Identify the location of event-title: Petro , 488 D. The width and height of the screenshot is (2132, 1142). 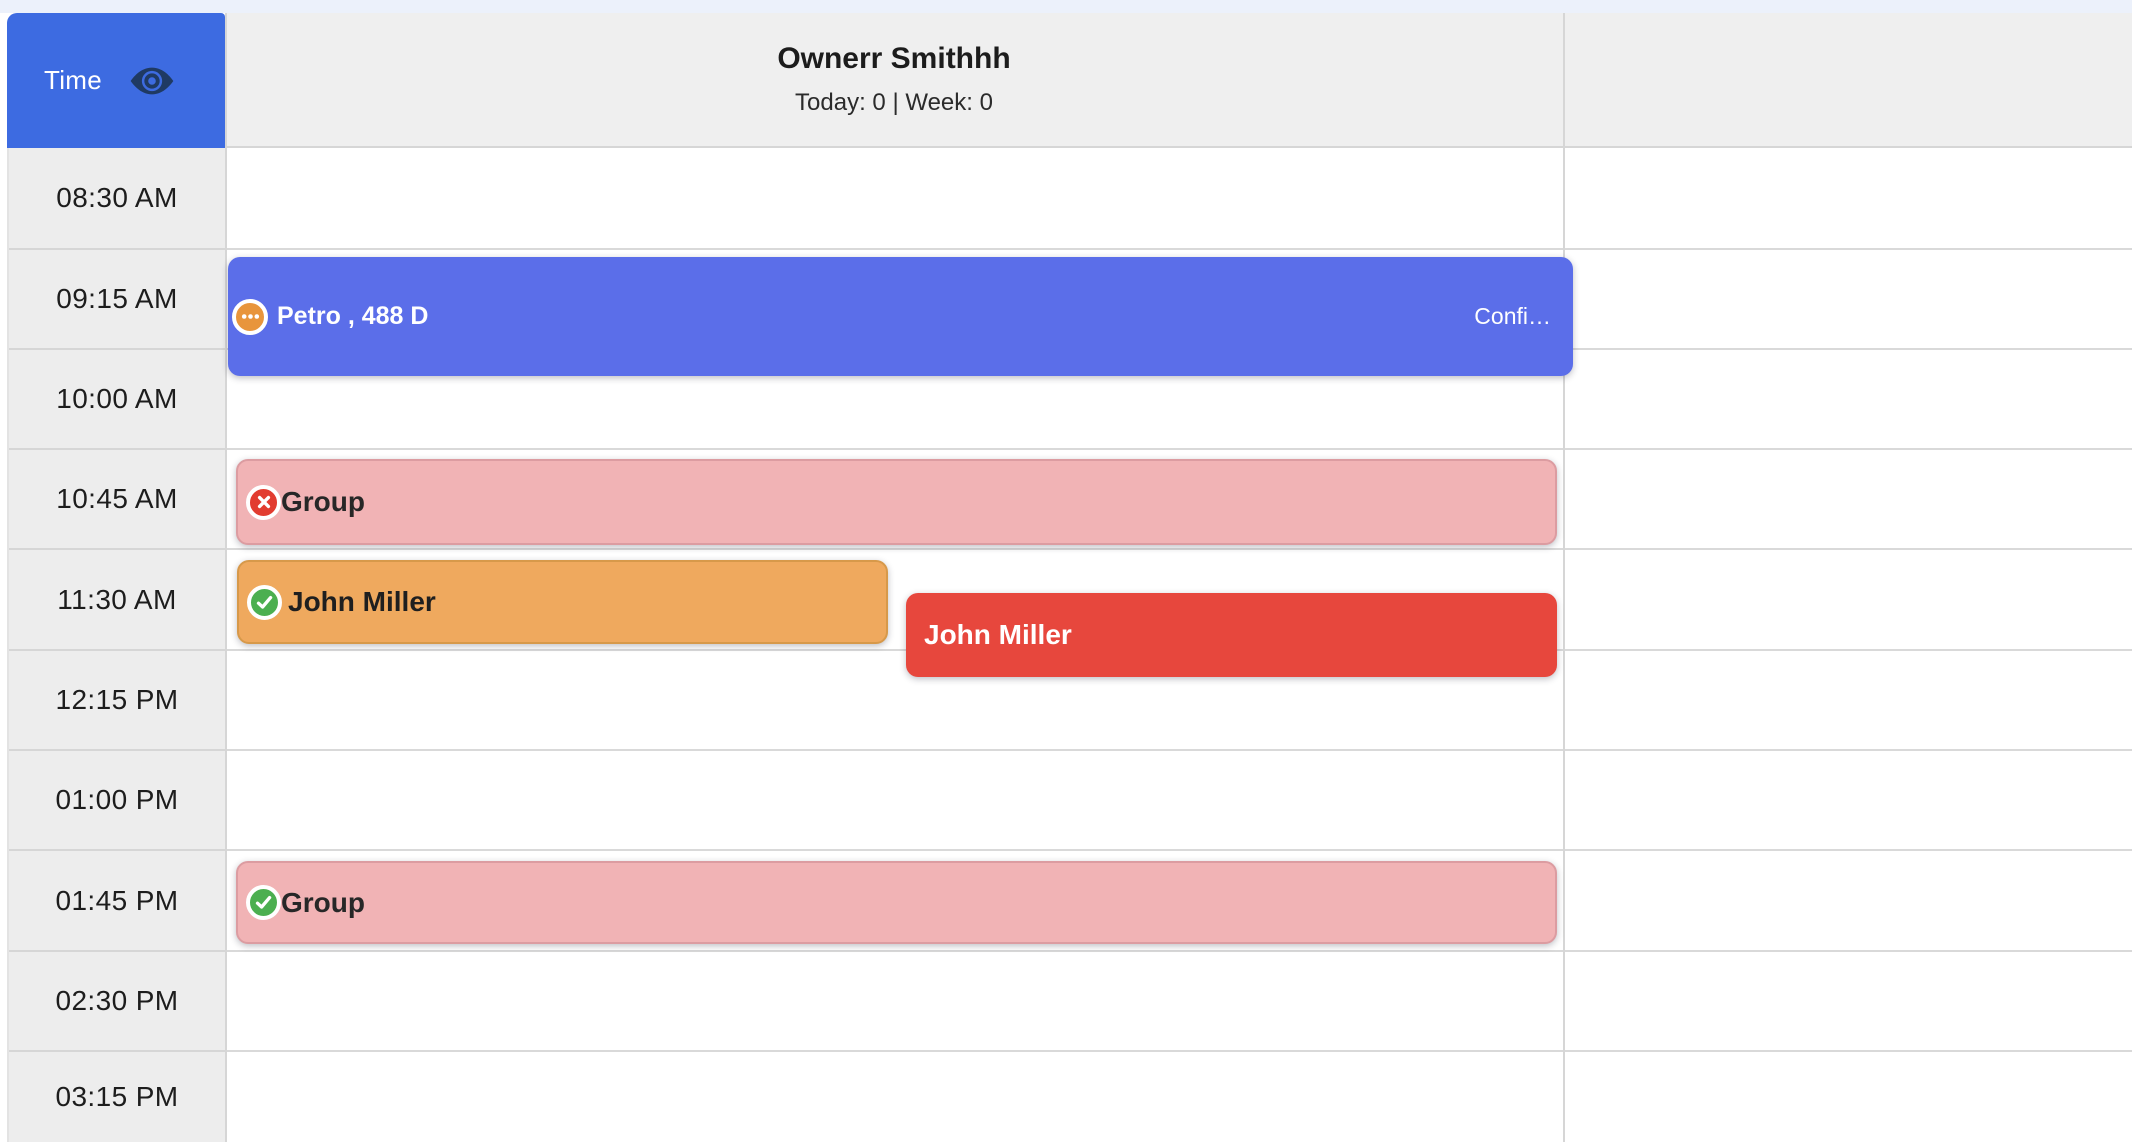
(353, 316).